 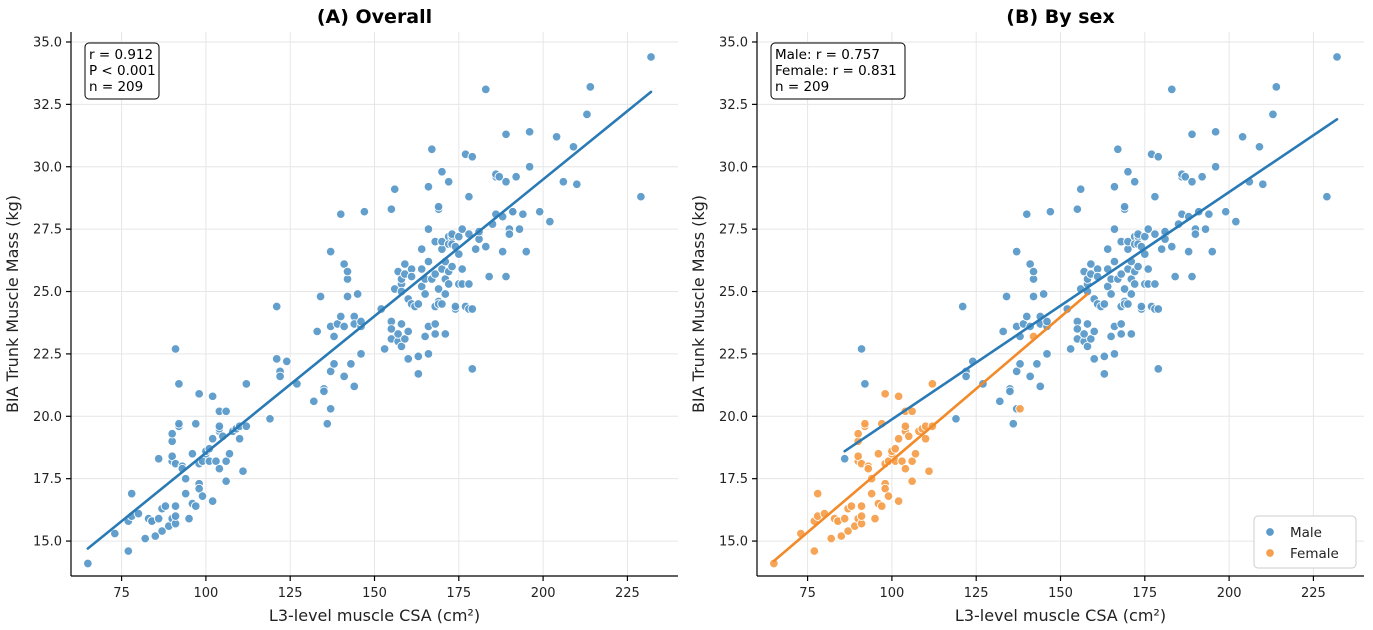 What do you see at coordinates (374, 593) in the screenshot?
I see `x-tick-label: 150` at bounding box center [374, 593].